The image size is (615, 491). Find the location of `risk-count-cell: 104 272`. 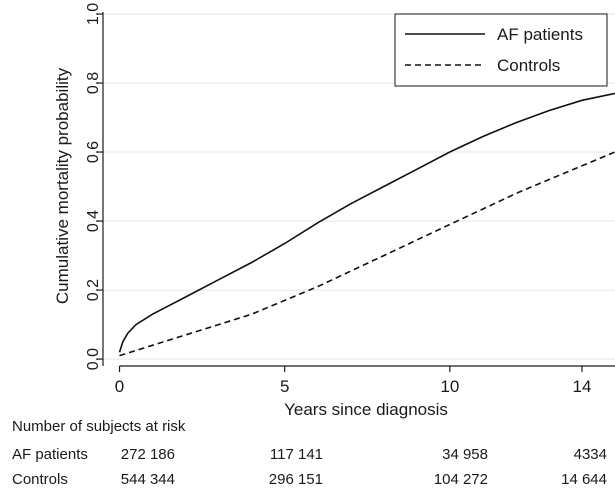

risk-count-cell: 104 272 is located at coordinates (460, 479).